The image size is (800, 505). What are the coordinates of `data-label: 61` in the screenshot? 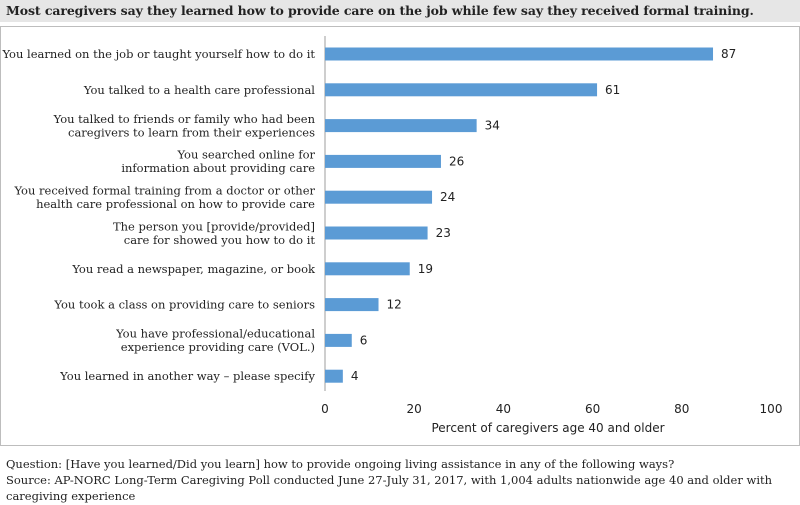 It's located at (612, 90).